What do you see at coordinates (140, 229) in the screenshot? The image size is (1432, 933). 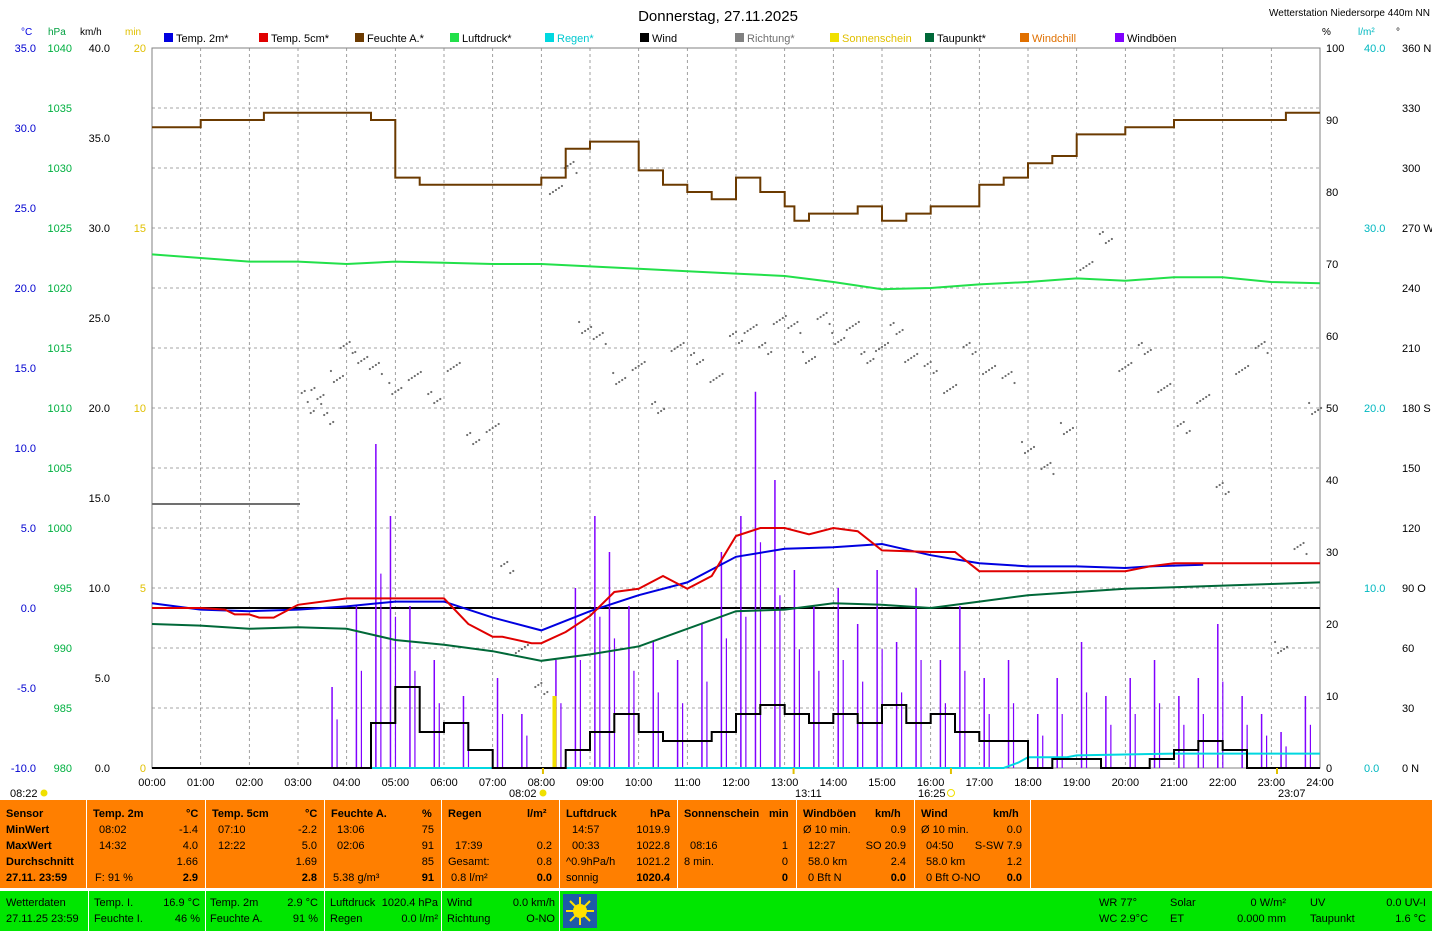 I see `sun_min-tick-1: 15` at bounding box center [140, 229].